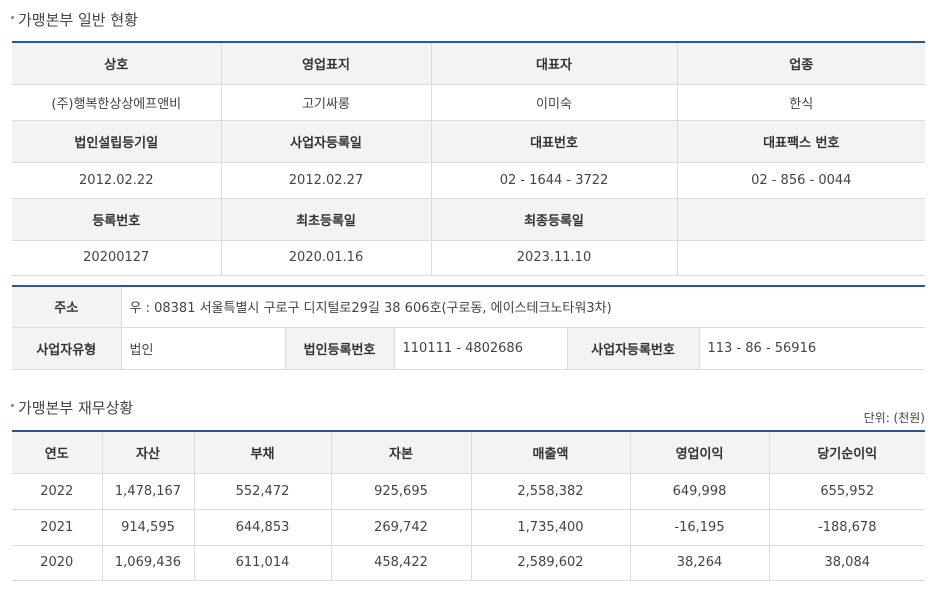 Image resolution: width=937 pixels, height=595 pixels. I want to click on header-cell: 매출액, so click(551, 452).